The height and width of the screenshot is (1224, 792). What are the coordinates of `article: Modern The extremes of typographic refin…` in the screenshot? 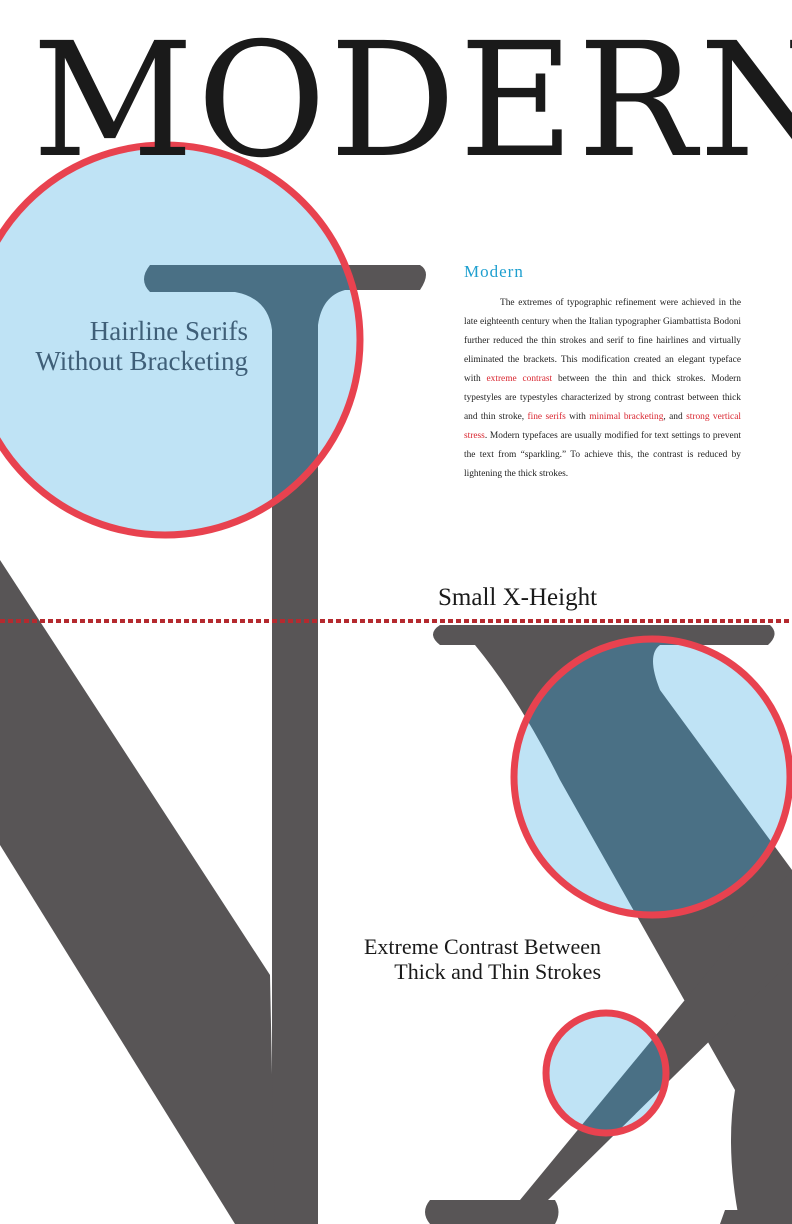 It's located at (602, 373).